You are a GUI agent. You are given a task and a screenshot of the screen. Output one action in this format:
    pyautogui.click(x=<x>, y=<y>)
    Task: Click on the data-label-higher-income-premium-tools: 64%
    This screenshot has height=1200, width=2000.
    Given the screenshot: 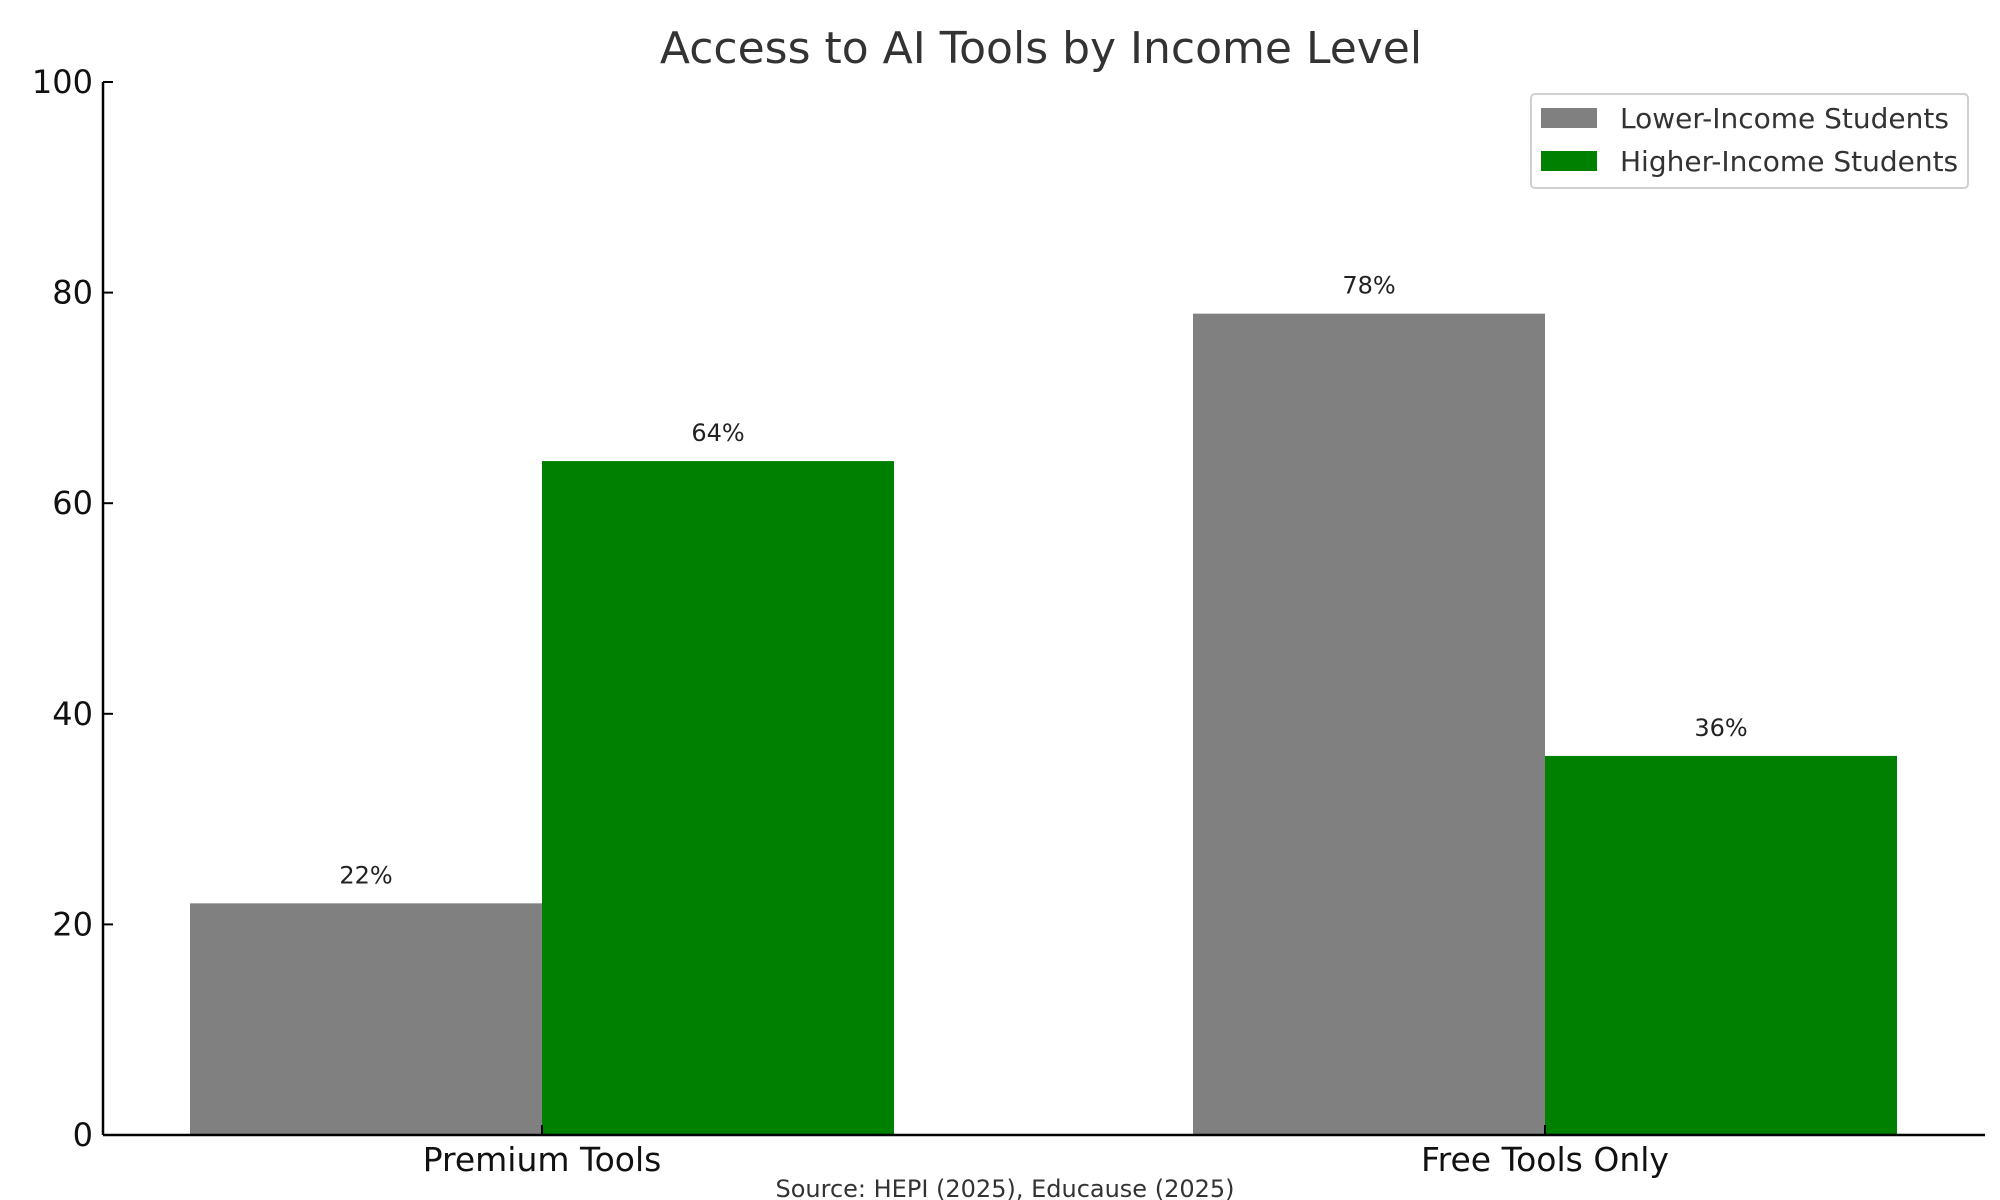 What is the action you would take?
    pyautogui.click(x=717, y=433)
    